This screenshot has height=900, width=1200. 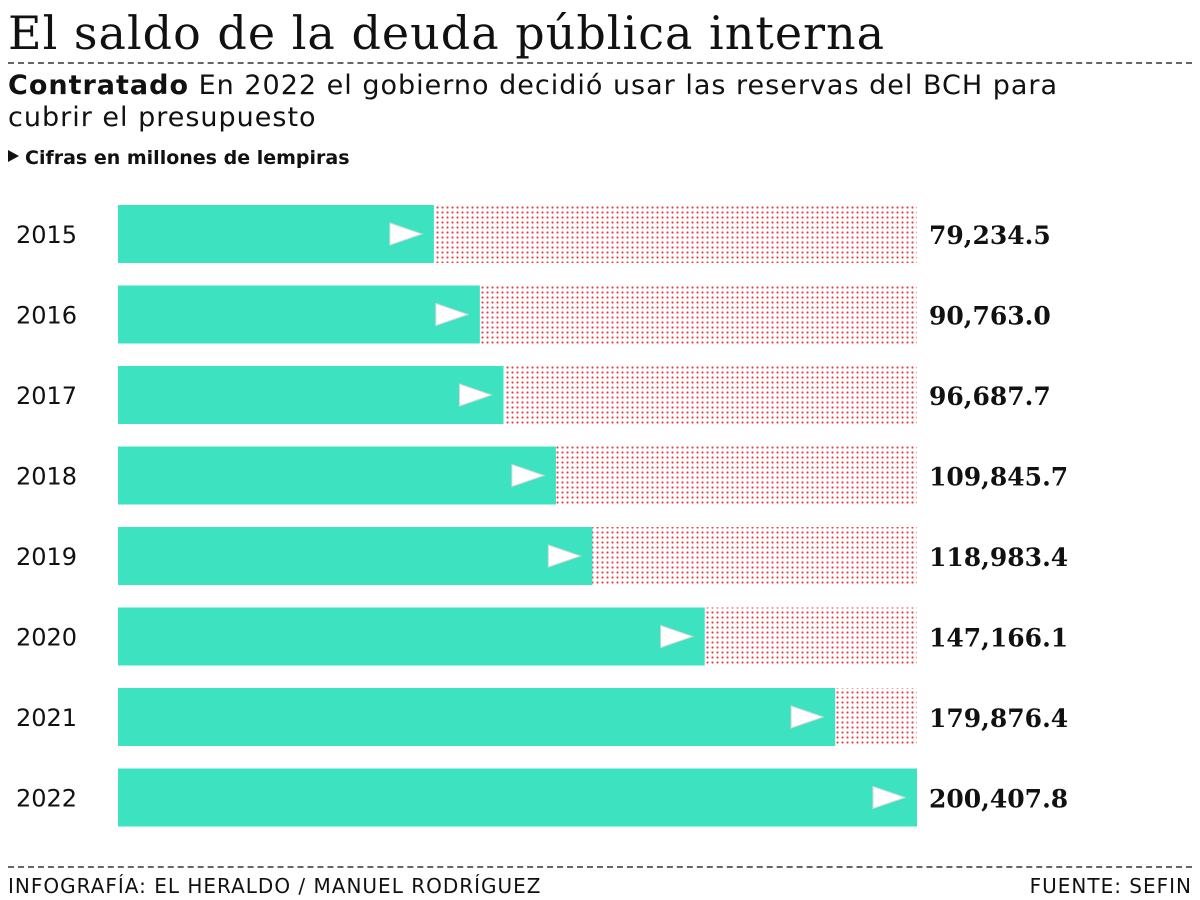 What do you see at coordinates (99, 85) in the screenshot?
I see `subtitle-lead: Contratado` at bounding box center [99, 85].